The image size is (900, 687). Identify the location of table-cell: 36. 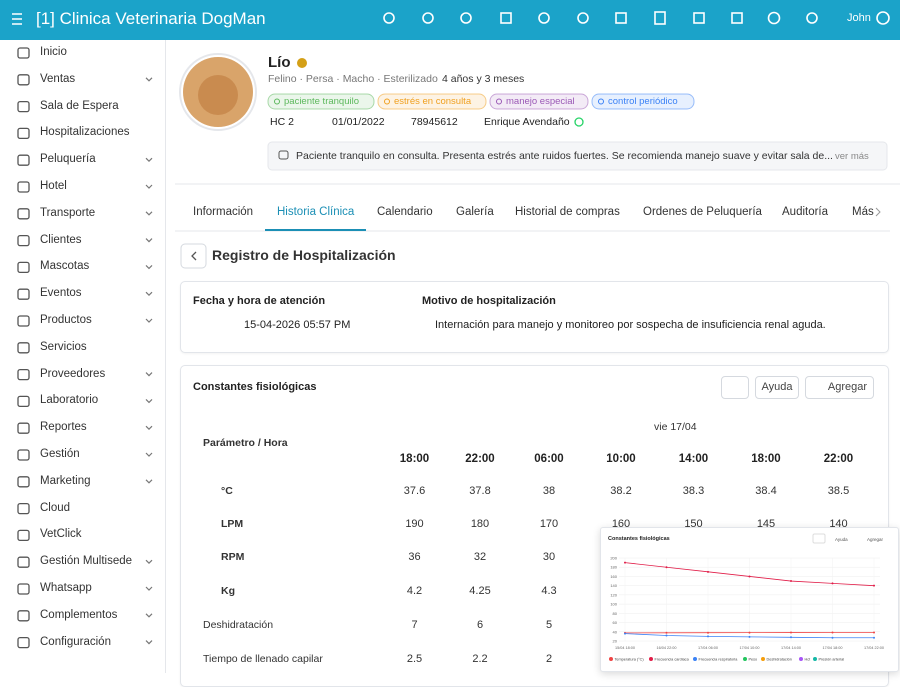
(414, 557).